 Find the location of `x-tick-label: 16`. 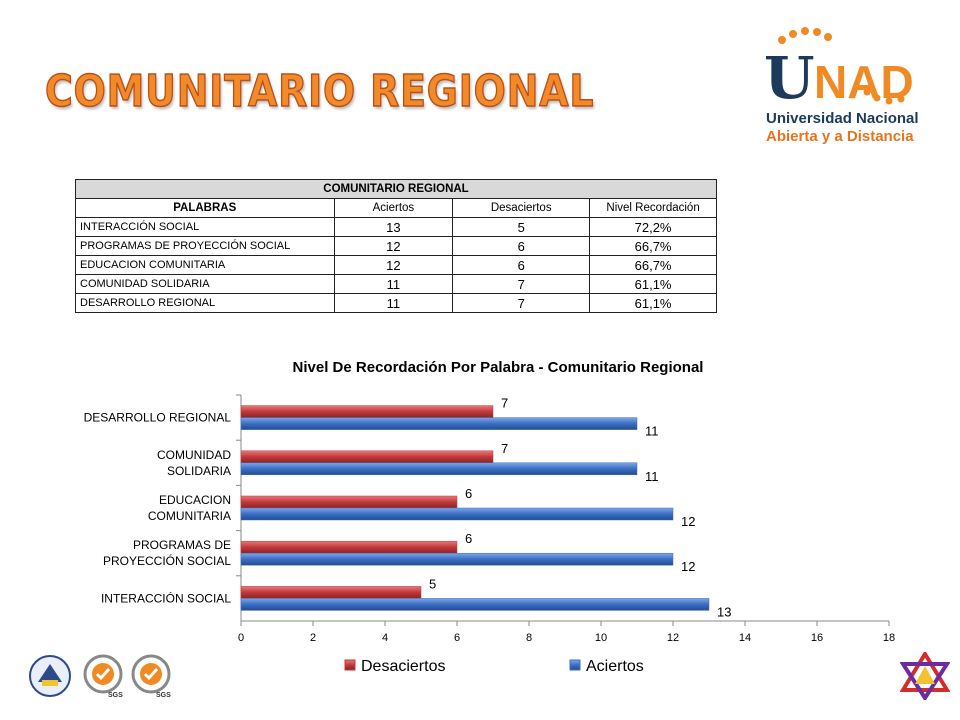

x-tick-label: 16 is located at coordinates (817, 638).